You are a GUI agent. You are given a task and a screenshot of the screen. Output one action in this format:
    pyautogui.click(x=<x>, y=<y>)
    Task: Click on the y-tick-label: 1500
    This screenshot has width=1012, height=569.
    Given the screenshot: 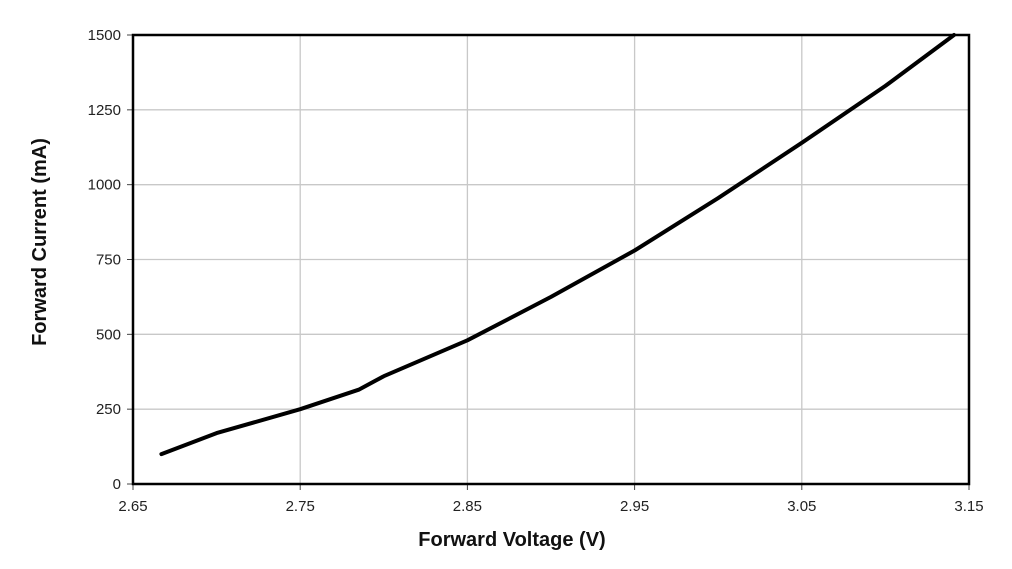 What is the action you would take?
    pyautogui.click(x=104, y=35)
    